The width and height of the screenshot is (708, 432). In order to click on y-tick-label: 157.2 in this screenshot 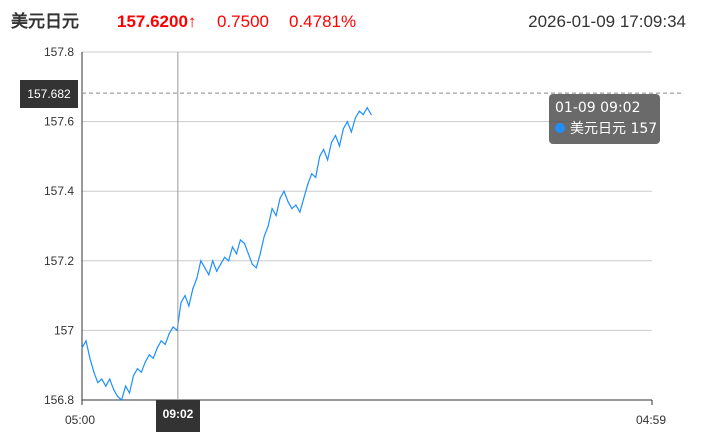, I will do `click(59, 261)`.